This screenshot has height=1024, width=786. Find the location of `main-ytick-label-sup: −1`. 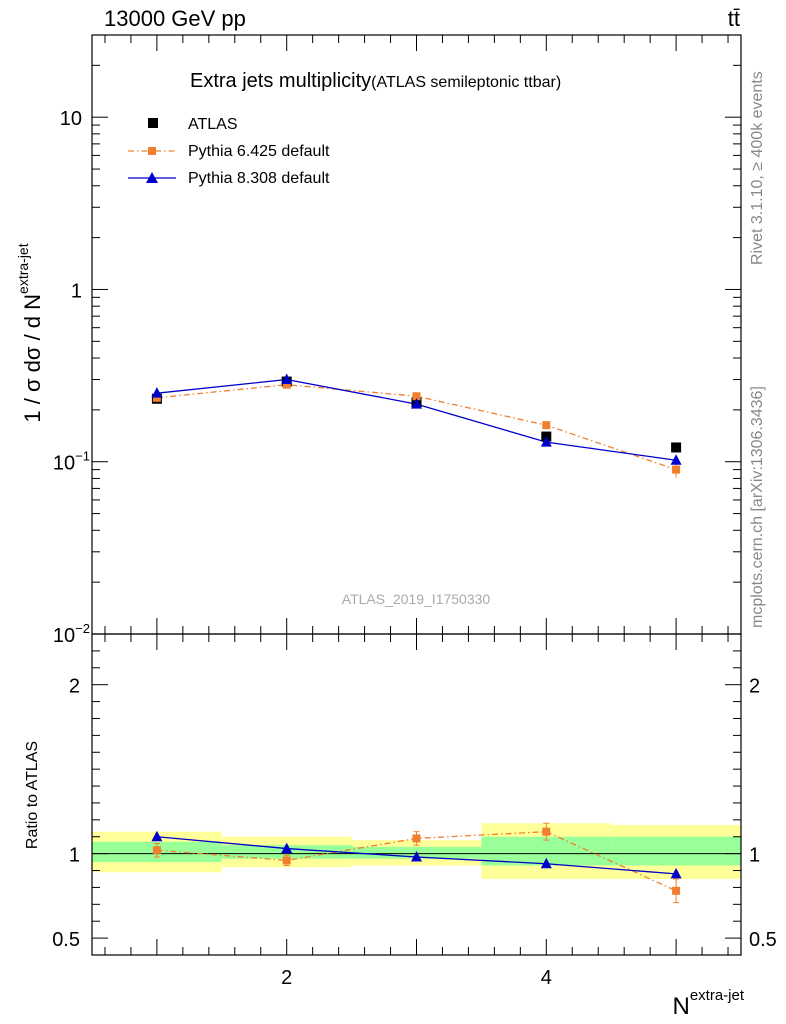

main-ytick-label-sup: −1 is located at coordinates (82, 456).